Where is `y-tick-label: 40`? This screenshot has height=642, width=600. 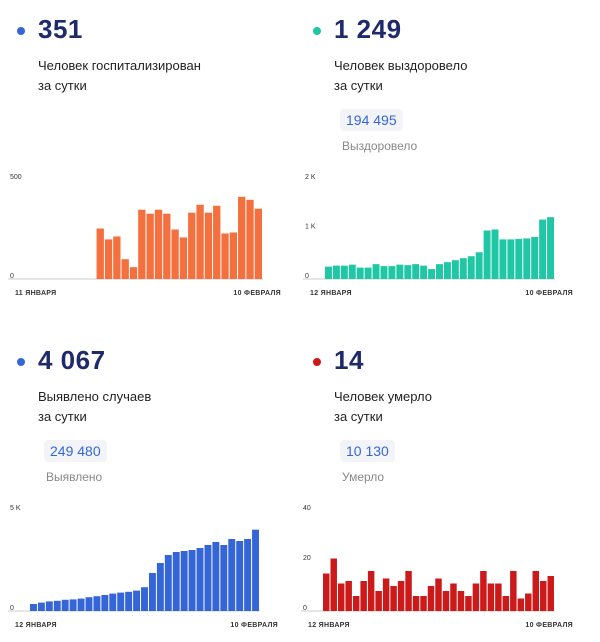 y-tick-label: 40 is located at coordinates (307, 508).